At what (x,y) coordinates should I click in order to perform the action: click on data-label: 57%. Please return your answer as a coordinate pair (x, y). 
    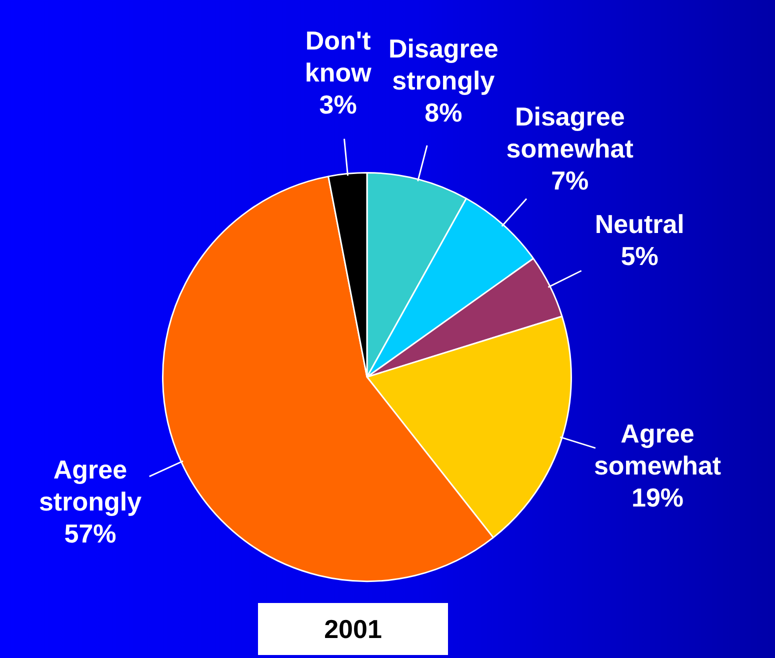
    Looking at the image, I should click on (90, 533).